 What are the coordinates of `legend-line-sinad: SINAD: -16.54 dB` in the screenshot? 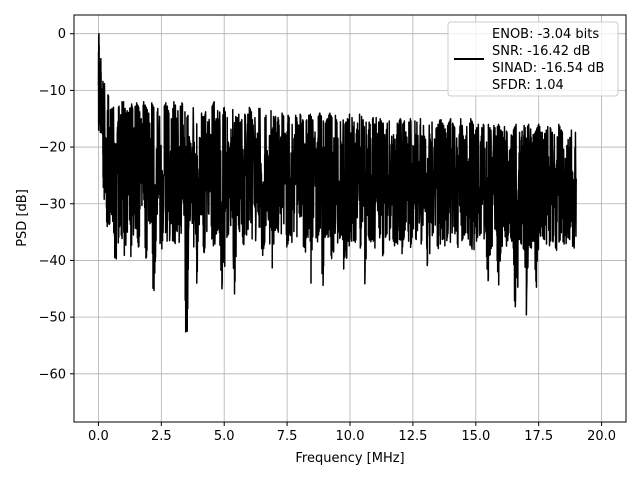 It's located at (548, 68).